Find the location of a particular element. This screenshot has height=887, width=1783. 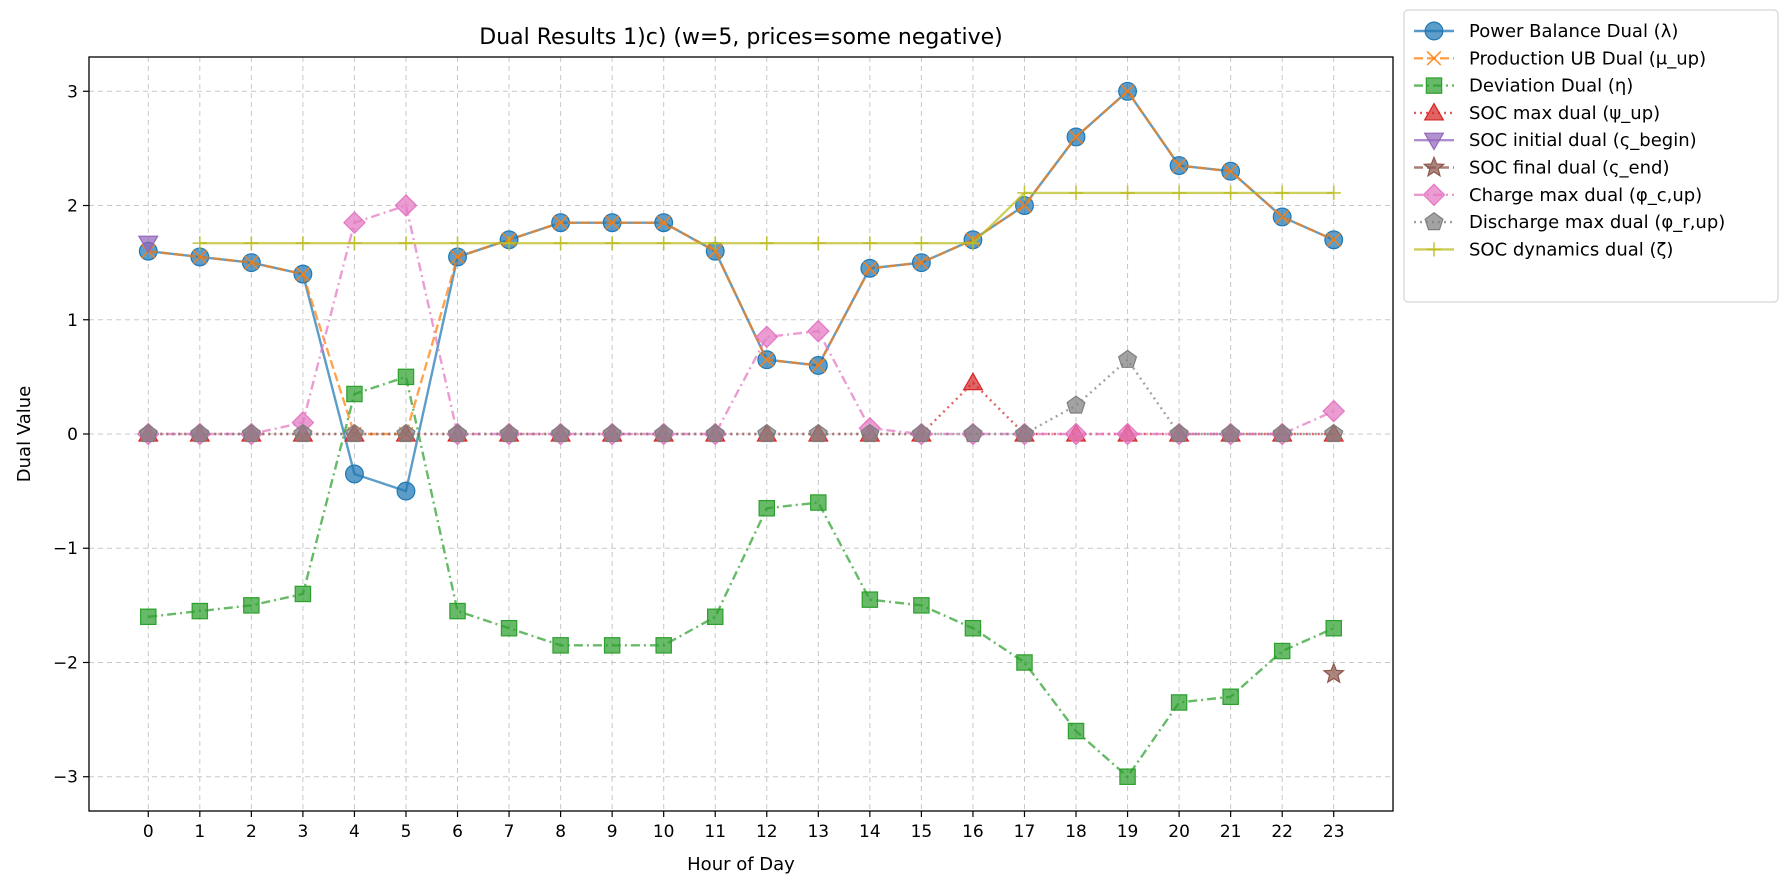

x-tick-label: 13 is located at coordinates (818, 832).